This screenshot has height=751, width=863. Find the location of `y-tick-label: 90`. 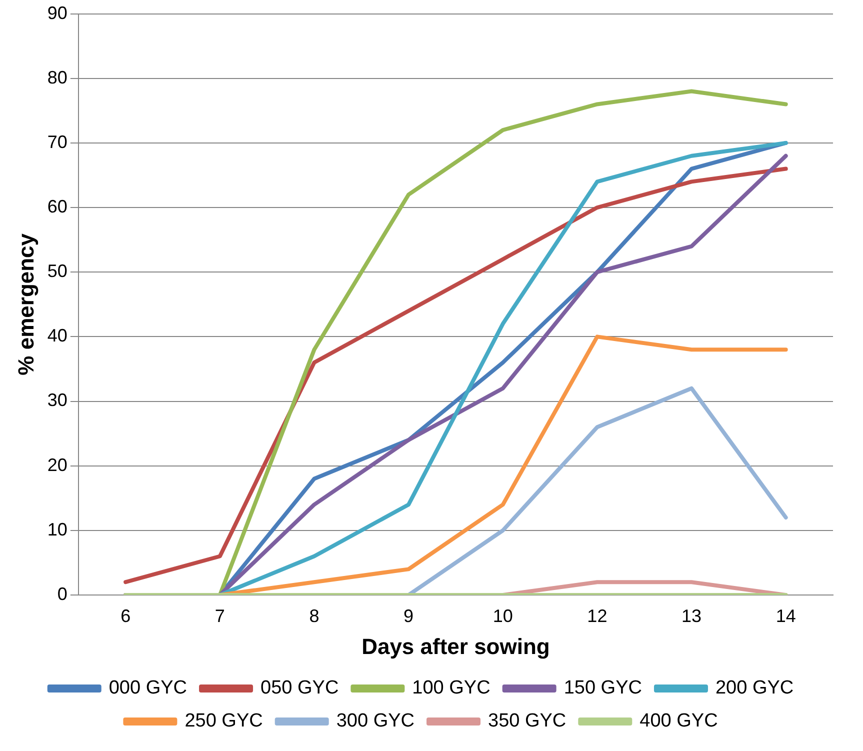

y-tick-label: 90 is located at coordinates (57, 12).